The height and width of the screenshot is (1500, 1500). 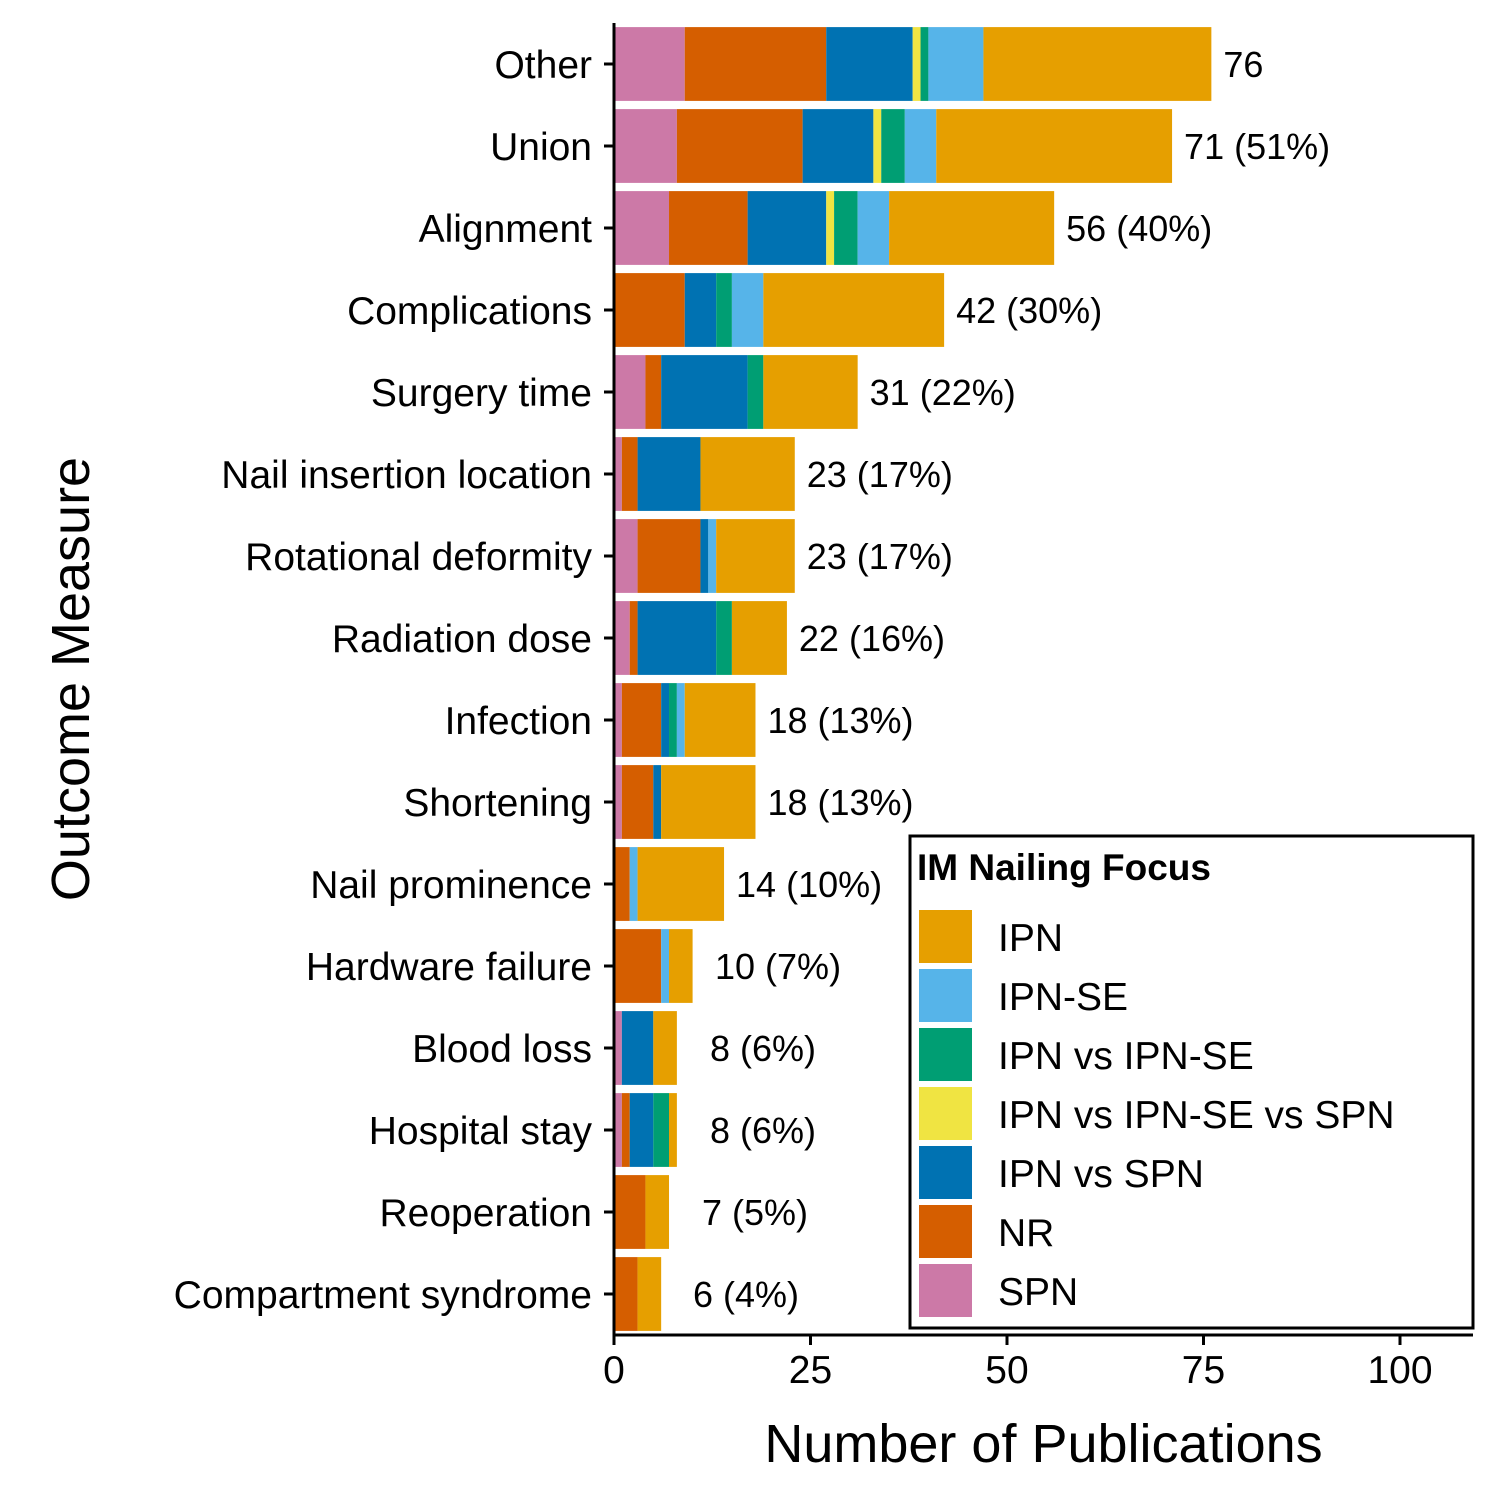 What do you see at coordinates (677, 638) in the screenshot?
I see `bar-segment-radiation-dose-ipn-vs-spn` at bounding box center [677, 638].